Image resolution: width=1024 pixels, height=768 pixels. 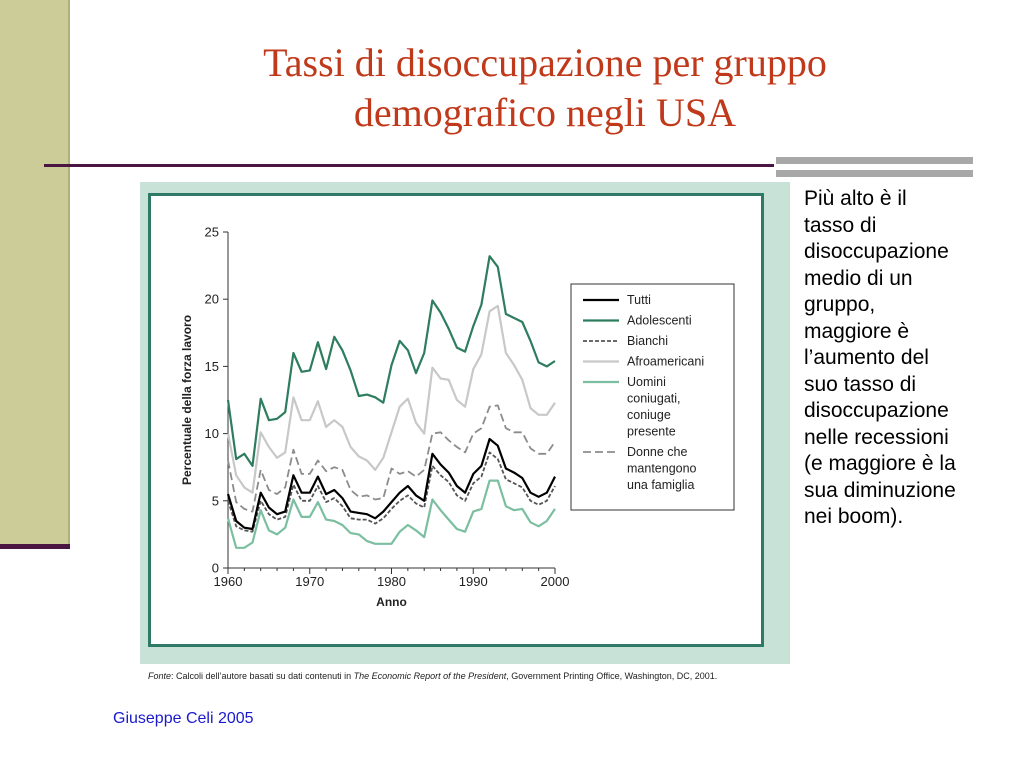 I want to click on title-divider, so click(x=409, y=165).